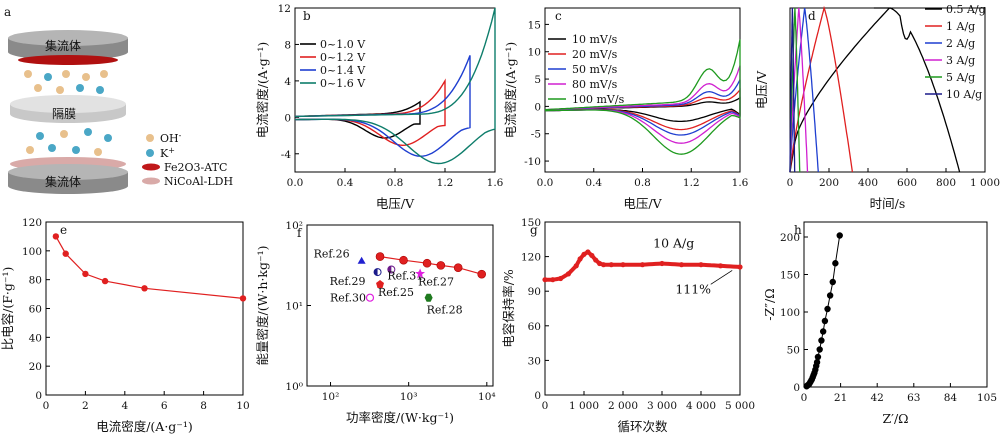 The width and height of the screenshot is (1000, 437). What do you see at coordinates (195, 167) in the screenshot?
I see `legend-fe2o3: Fe2O3-ATC` at bounding box center [195, 167].